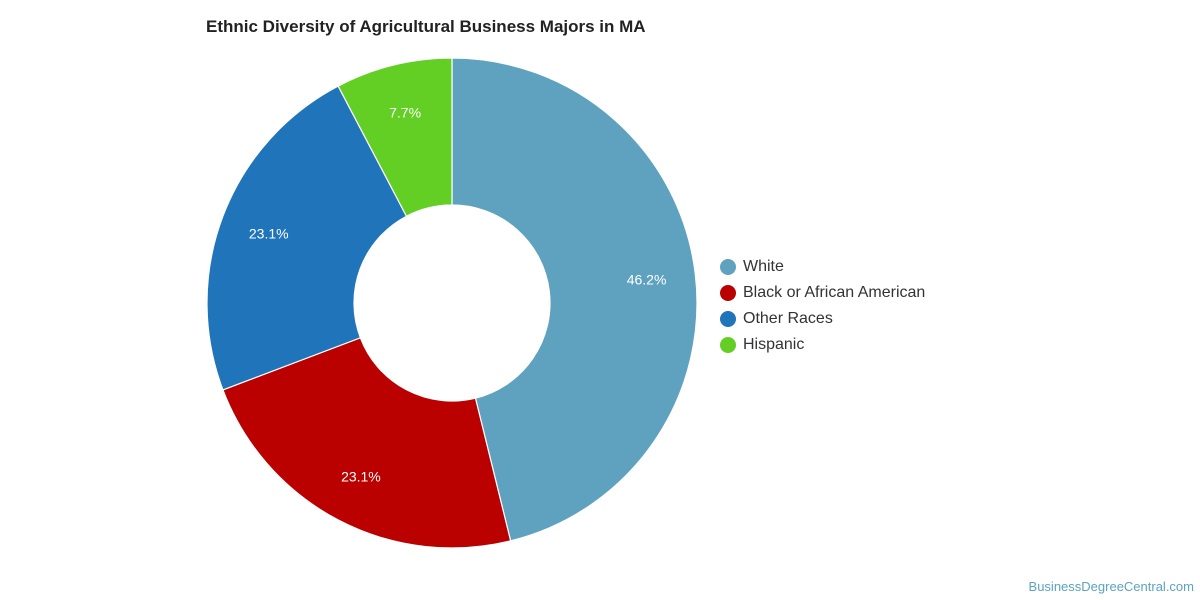  What do you see at coordinates (822, 345) in the screenshot?
I see `legend-item-hispanic: Hispanic` at bounding box center [822, 345].